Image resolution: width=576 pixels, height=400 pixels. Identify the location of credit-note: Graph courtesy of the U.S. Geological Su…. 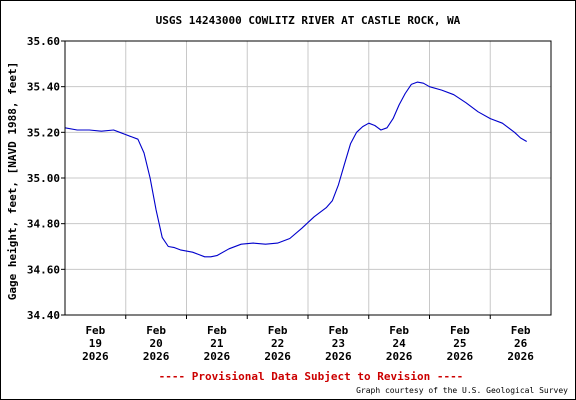
(462, 390).